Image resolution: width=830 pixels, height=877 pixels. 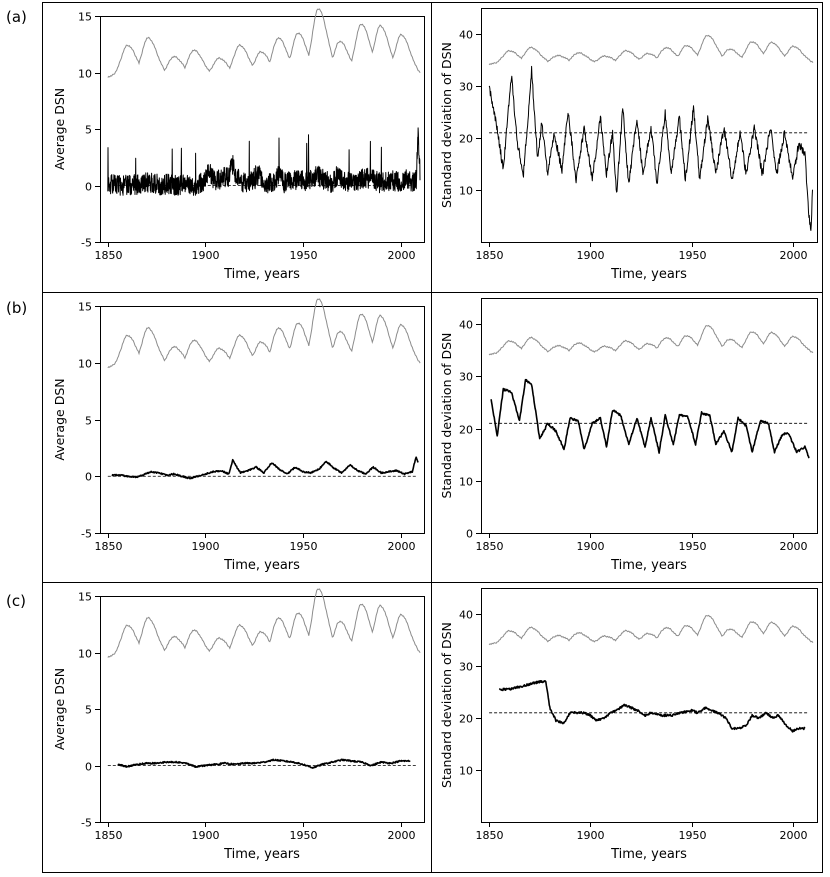 I want to click on row-label-a: (a), so click(x=16, y=17).